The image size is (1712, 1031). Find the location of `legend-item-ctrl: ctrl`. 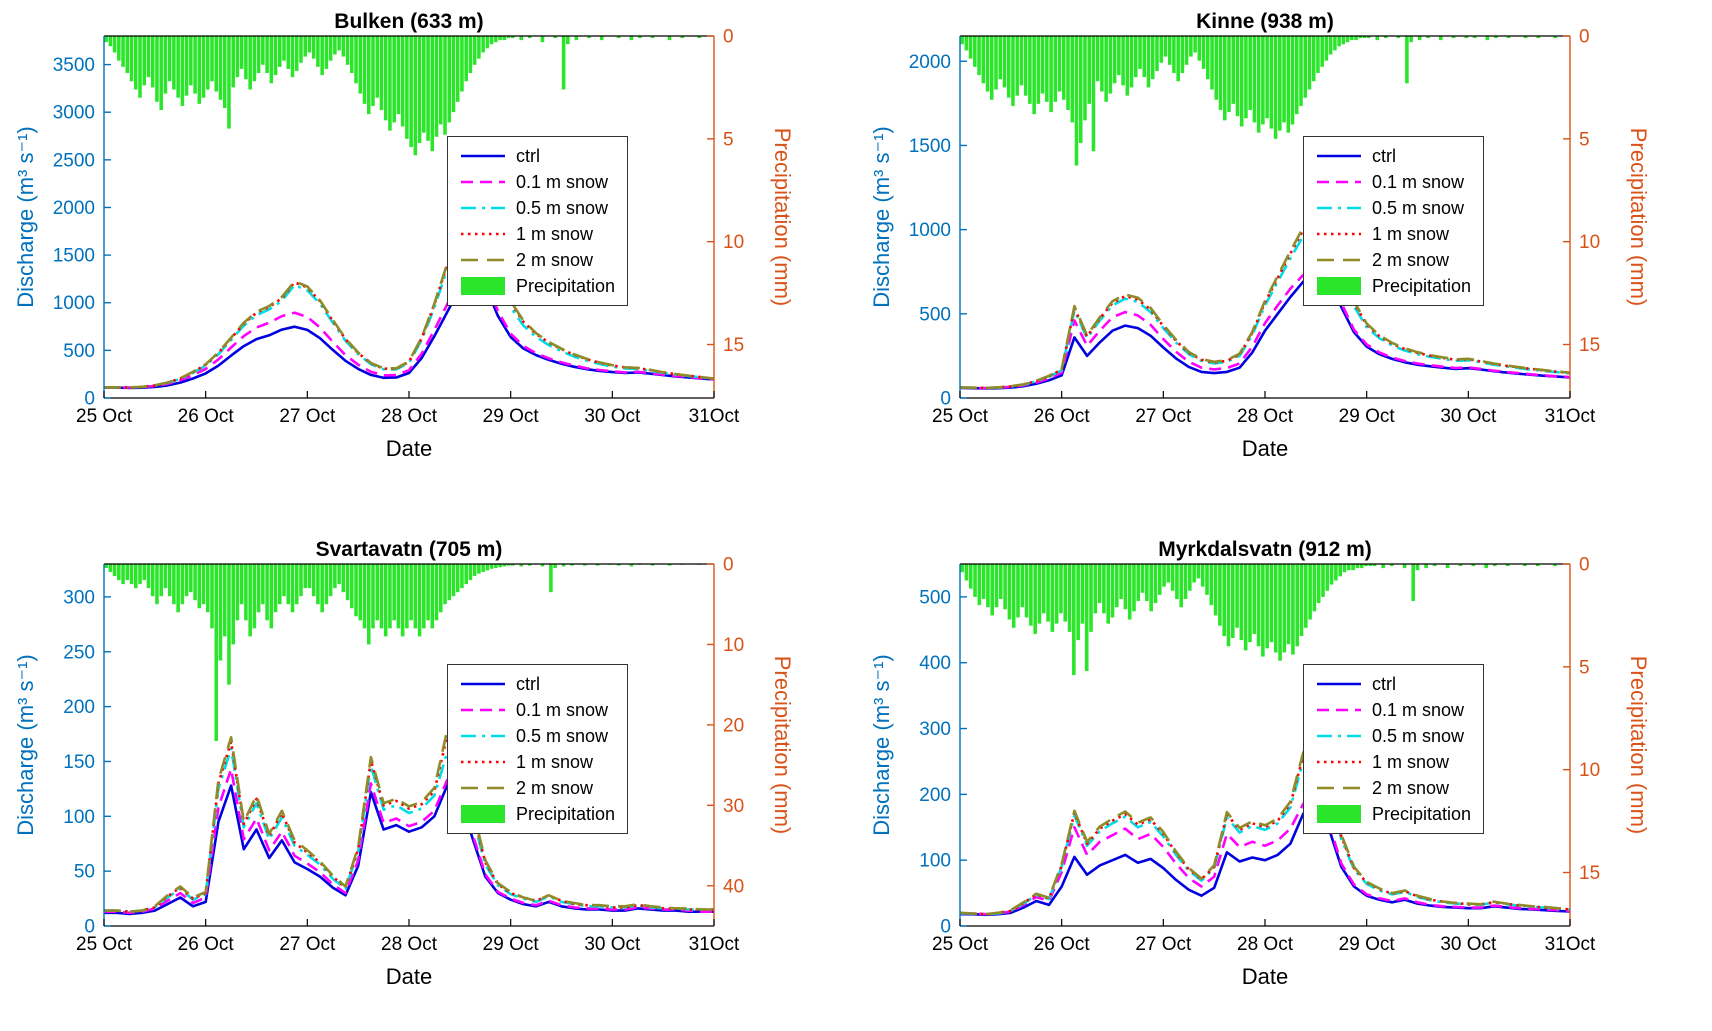

legend-item-ctrl: ctrl is located at coordinates (1393, 684).